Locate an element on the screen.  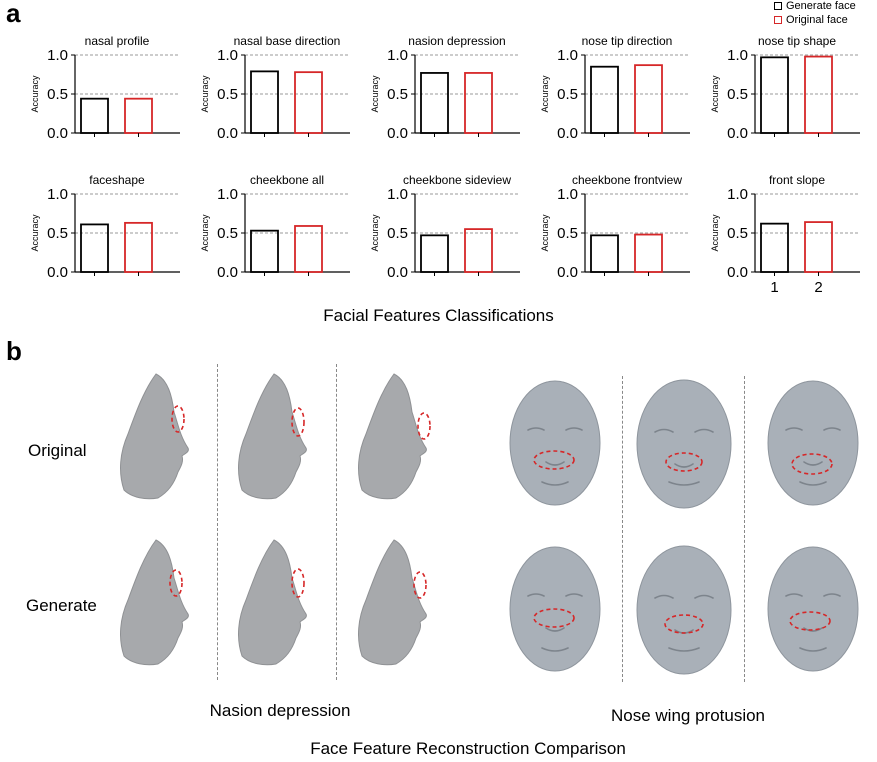
subplot-8-title: cheekbone sideview is located at coordinates (457, 180).